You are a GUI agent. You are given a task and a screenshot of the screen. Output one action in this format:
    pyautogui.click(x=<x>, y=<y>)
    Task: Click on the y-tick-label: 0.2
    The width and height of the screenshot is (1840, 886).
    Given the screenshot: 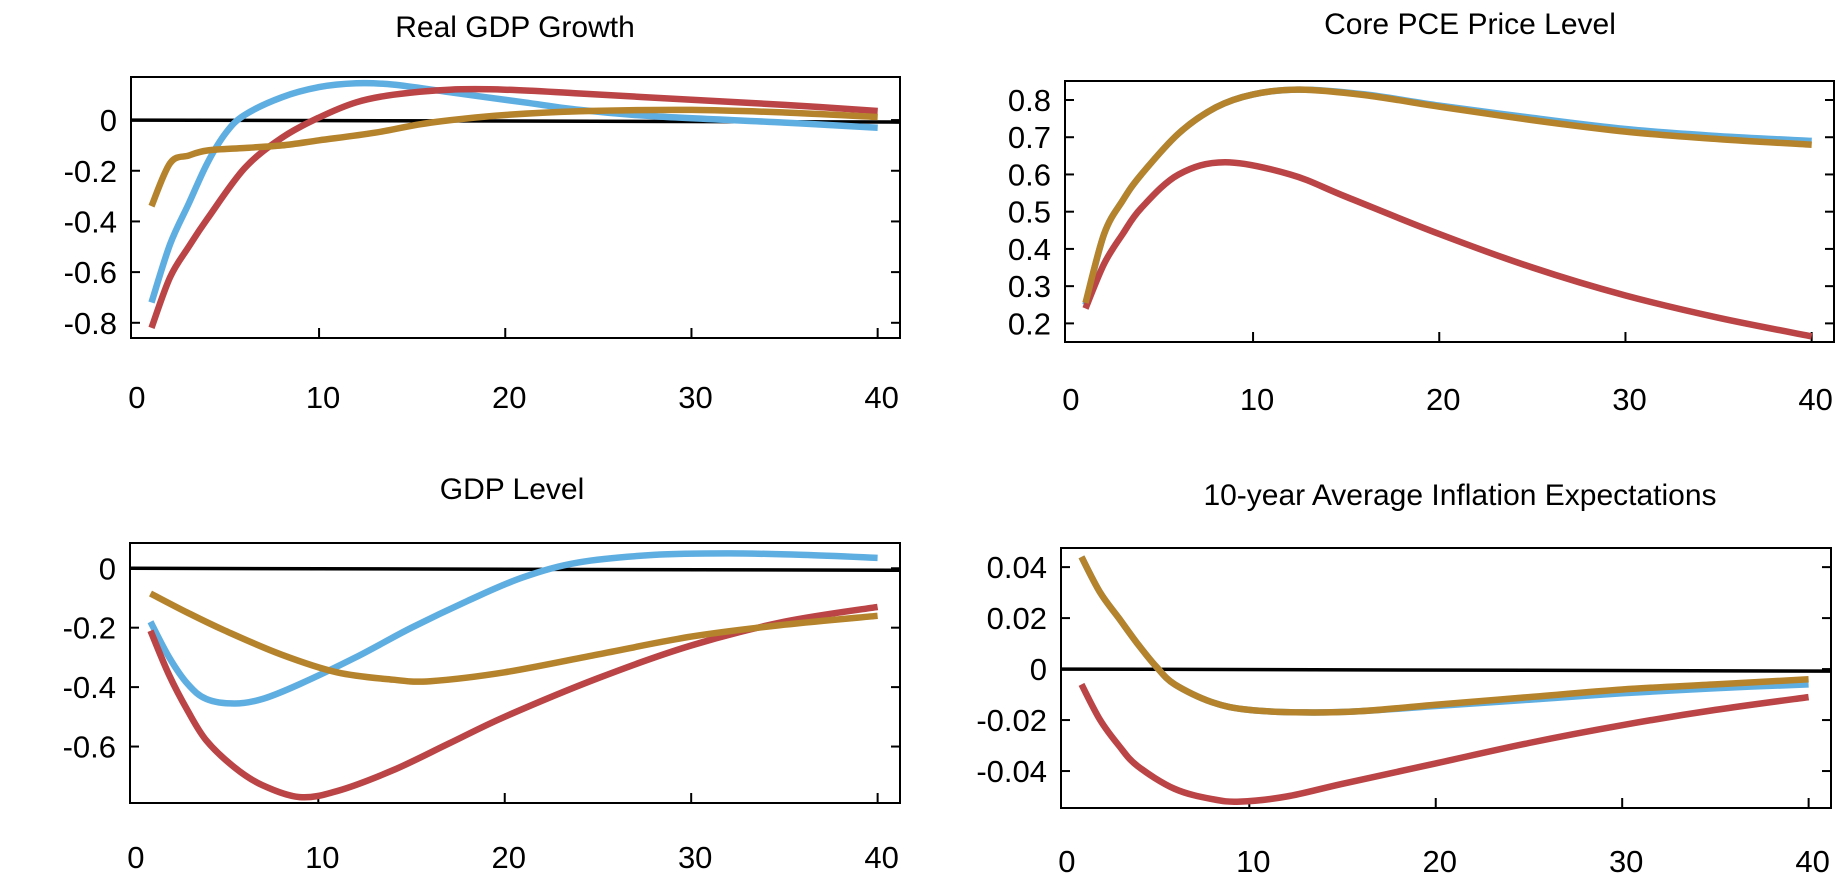 What is the action you would take?
    pyautogui.click(x=1029, y=323)
    